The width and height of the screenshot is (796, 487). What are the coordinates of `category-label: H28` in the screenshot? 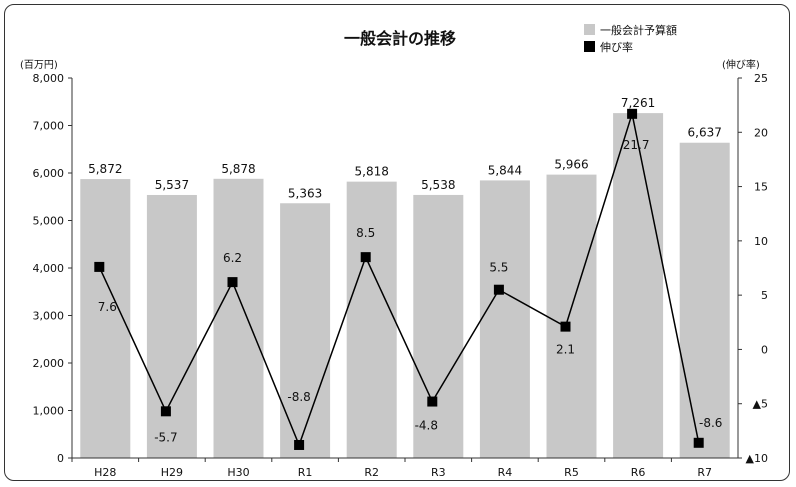 It's located at (105, 472).